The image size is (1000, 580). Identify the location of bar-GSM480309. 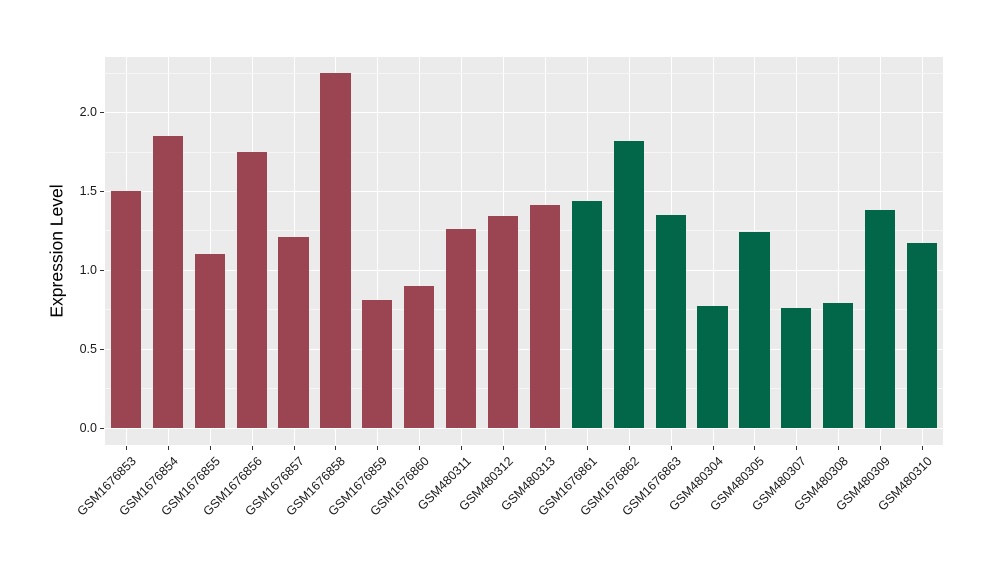
(880, 318).